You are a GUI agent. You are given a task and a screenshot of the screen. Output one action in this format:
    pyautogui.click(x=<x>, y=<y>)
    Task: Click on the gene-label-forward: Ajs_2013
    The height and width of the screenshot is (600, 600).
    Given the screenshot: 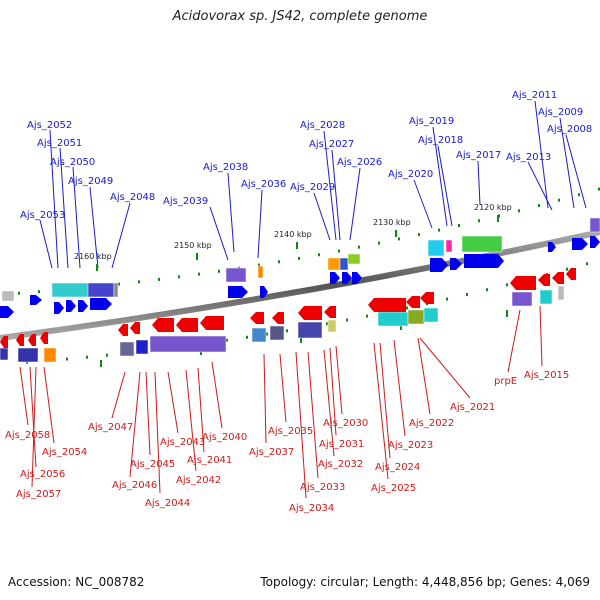 What is the action you would take?
    pyautogui.click(x=528, y=157)
    